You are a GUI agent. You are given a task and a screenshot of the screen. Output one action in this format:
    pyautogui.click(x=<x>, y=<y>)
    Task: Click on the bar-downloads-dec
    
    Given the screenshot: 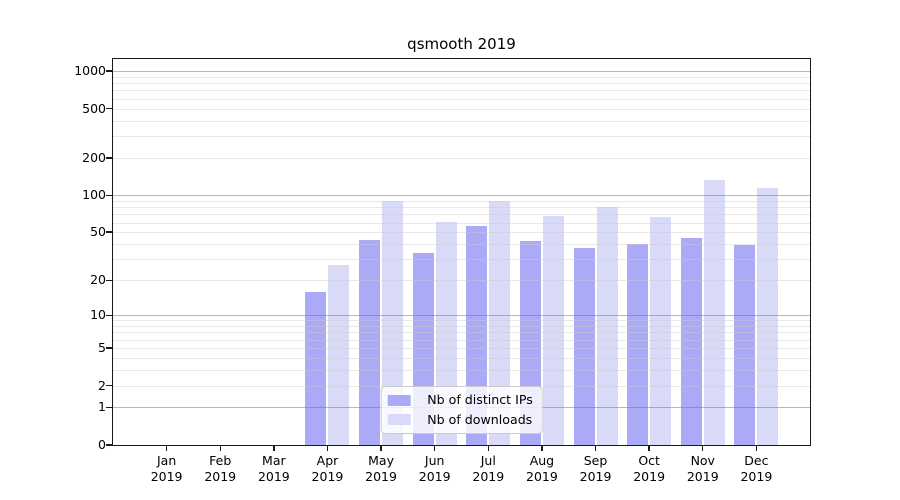 What is the action you would take?
    pyautogui.click(x=768, y=316)
    